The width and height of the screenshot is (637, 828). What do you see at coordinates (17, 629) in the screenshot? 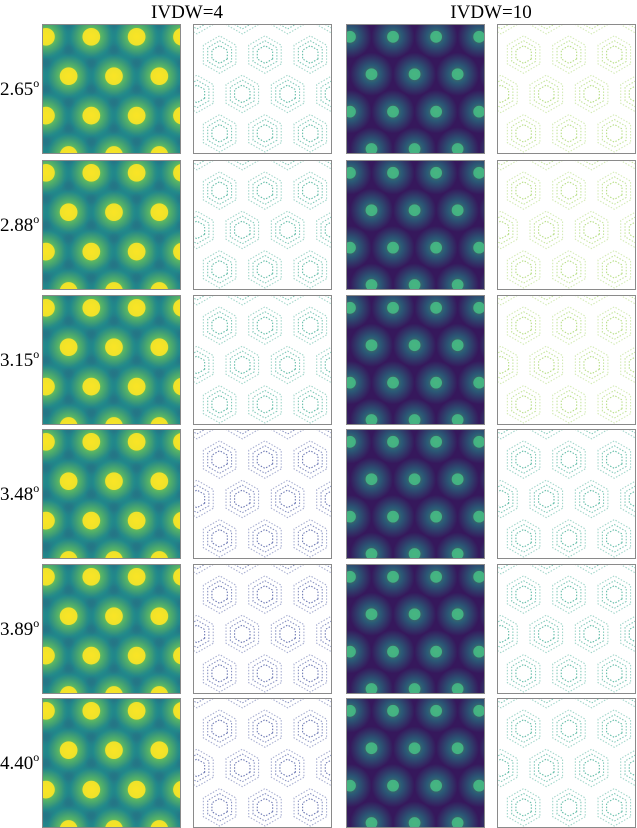
I see `angle-value: 3.89` at bounding box center [17, 629].